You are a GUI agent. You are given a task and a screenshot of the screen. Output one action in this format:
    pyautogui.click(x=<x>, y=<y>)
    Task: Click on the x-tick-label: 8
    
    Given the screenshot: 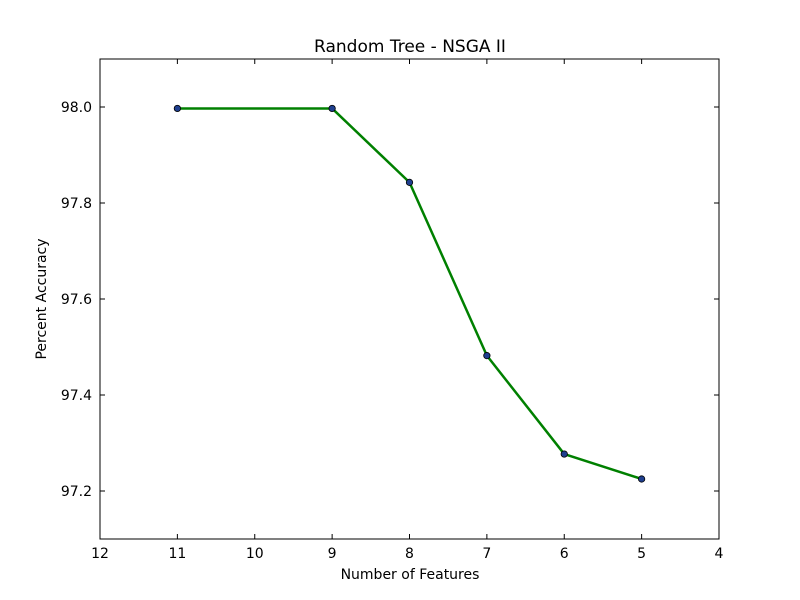 What is the action you would take?
    pyautogui.click(x=409, y=554)
    